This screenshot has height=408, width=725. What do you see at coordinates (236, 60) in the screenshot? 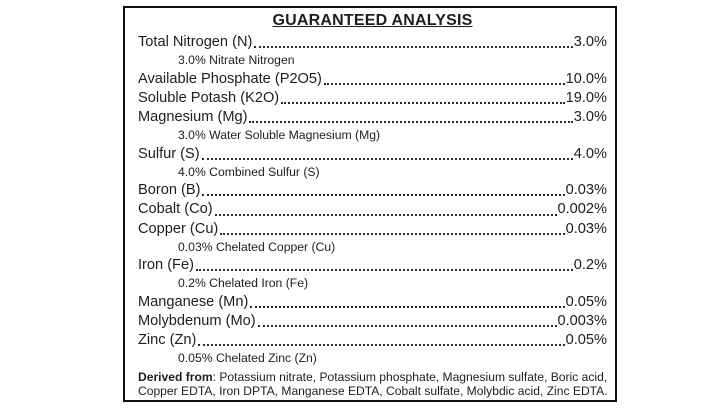
I see `nutrient-label: 3.0% Nitrate Nitrogen` at bounding box center [236, 60].